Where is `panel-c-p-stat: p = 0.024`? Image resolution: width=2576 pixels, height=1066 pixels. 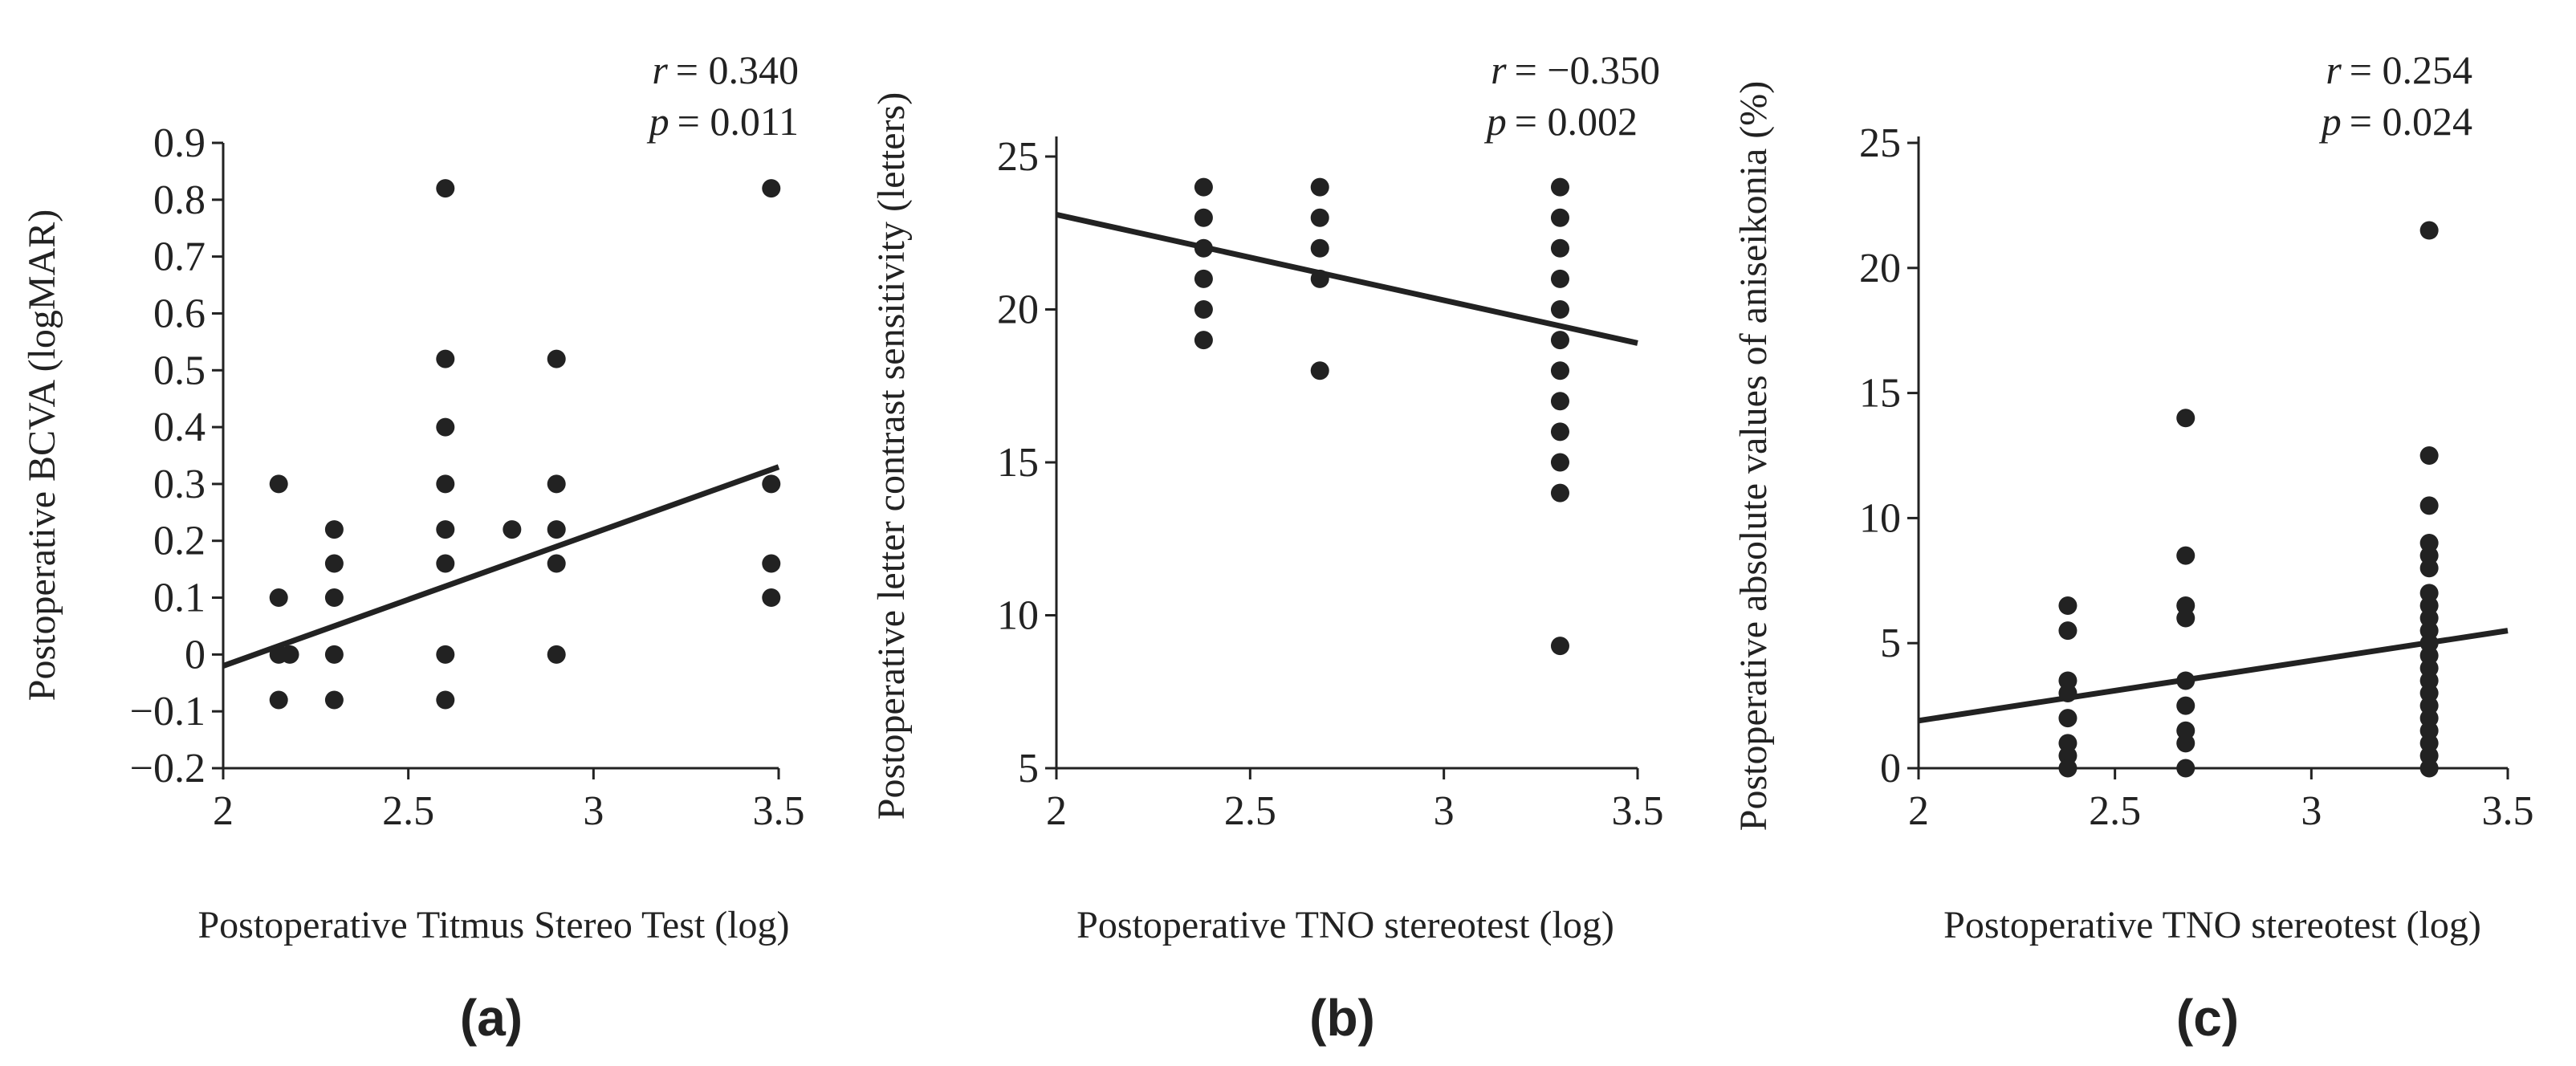 panel-c-p-stat: p = 0.024 is located at coordinates (2395, 121).